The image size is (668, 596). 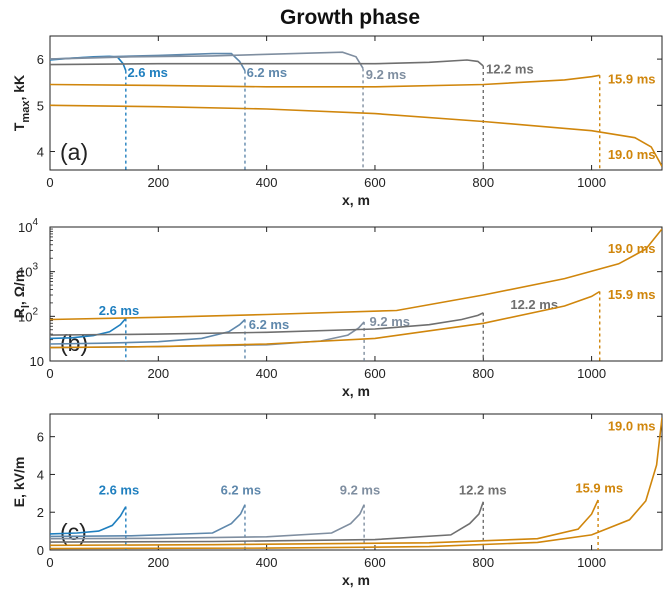 I want to click on y-tick-label: 5, so click(x=40, y=105).